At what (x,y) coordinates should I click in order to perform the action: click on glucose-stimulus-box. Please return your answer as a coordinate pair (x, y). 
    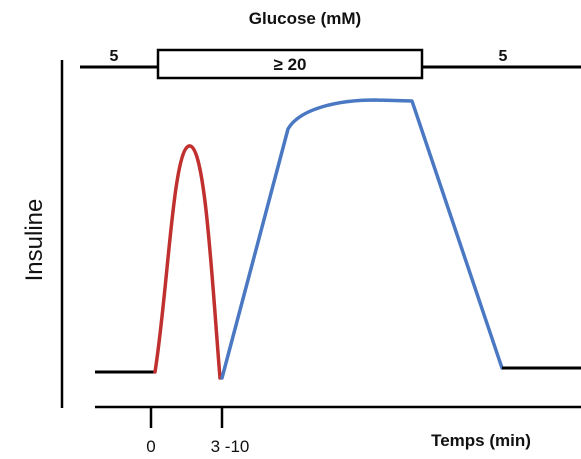
    Looking at the image, I should click on (290, 64).